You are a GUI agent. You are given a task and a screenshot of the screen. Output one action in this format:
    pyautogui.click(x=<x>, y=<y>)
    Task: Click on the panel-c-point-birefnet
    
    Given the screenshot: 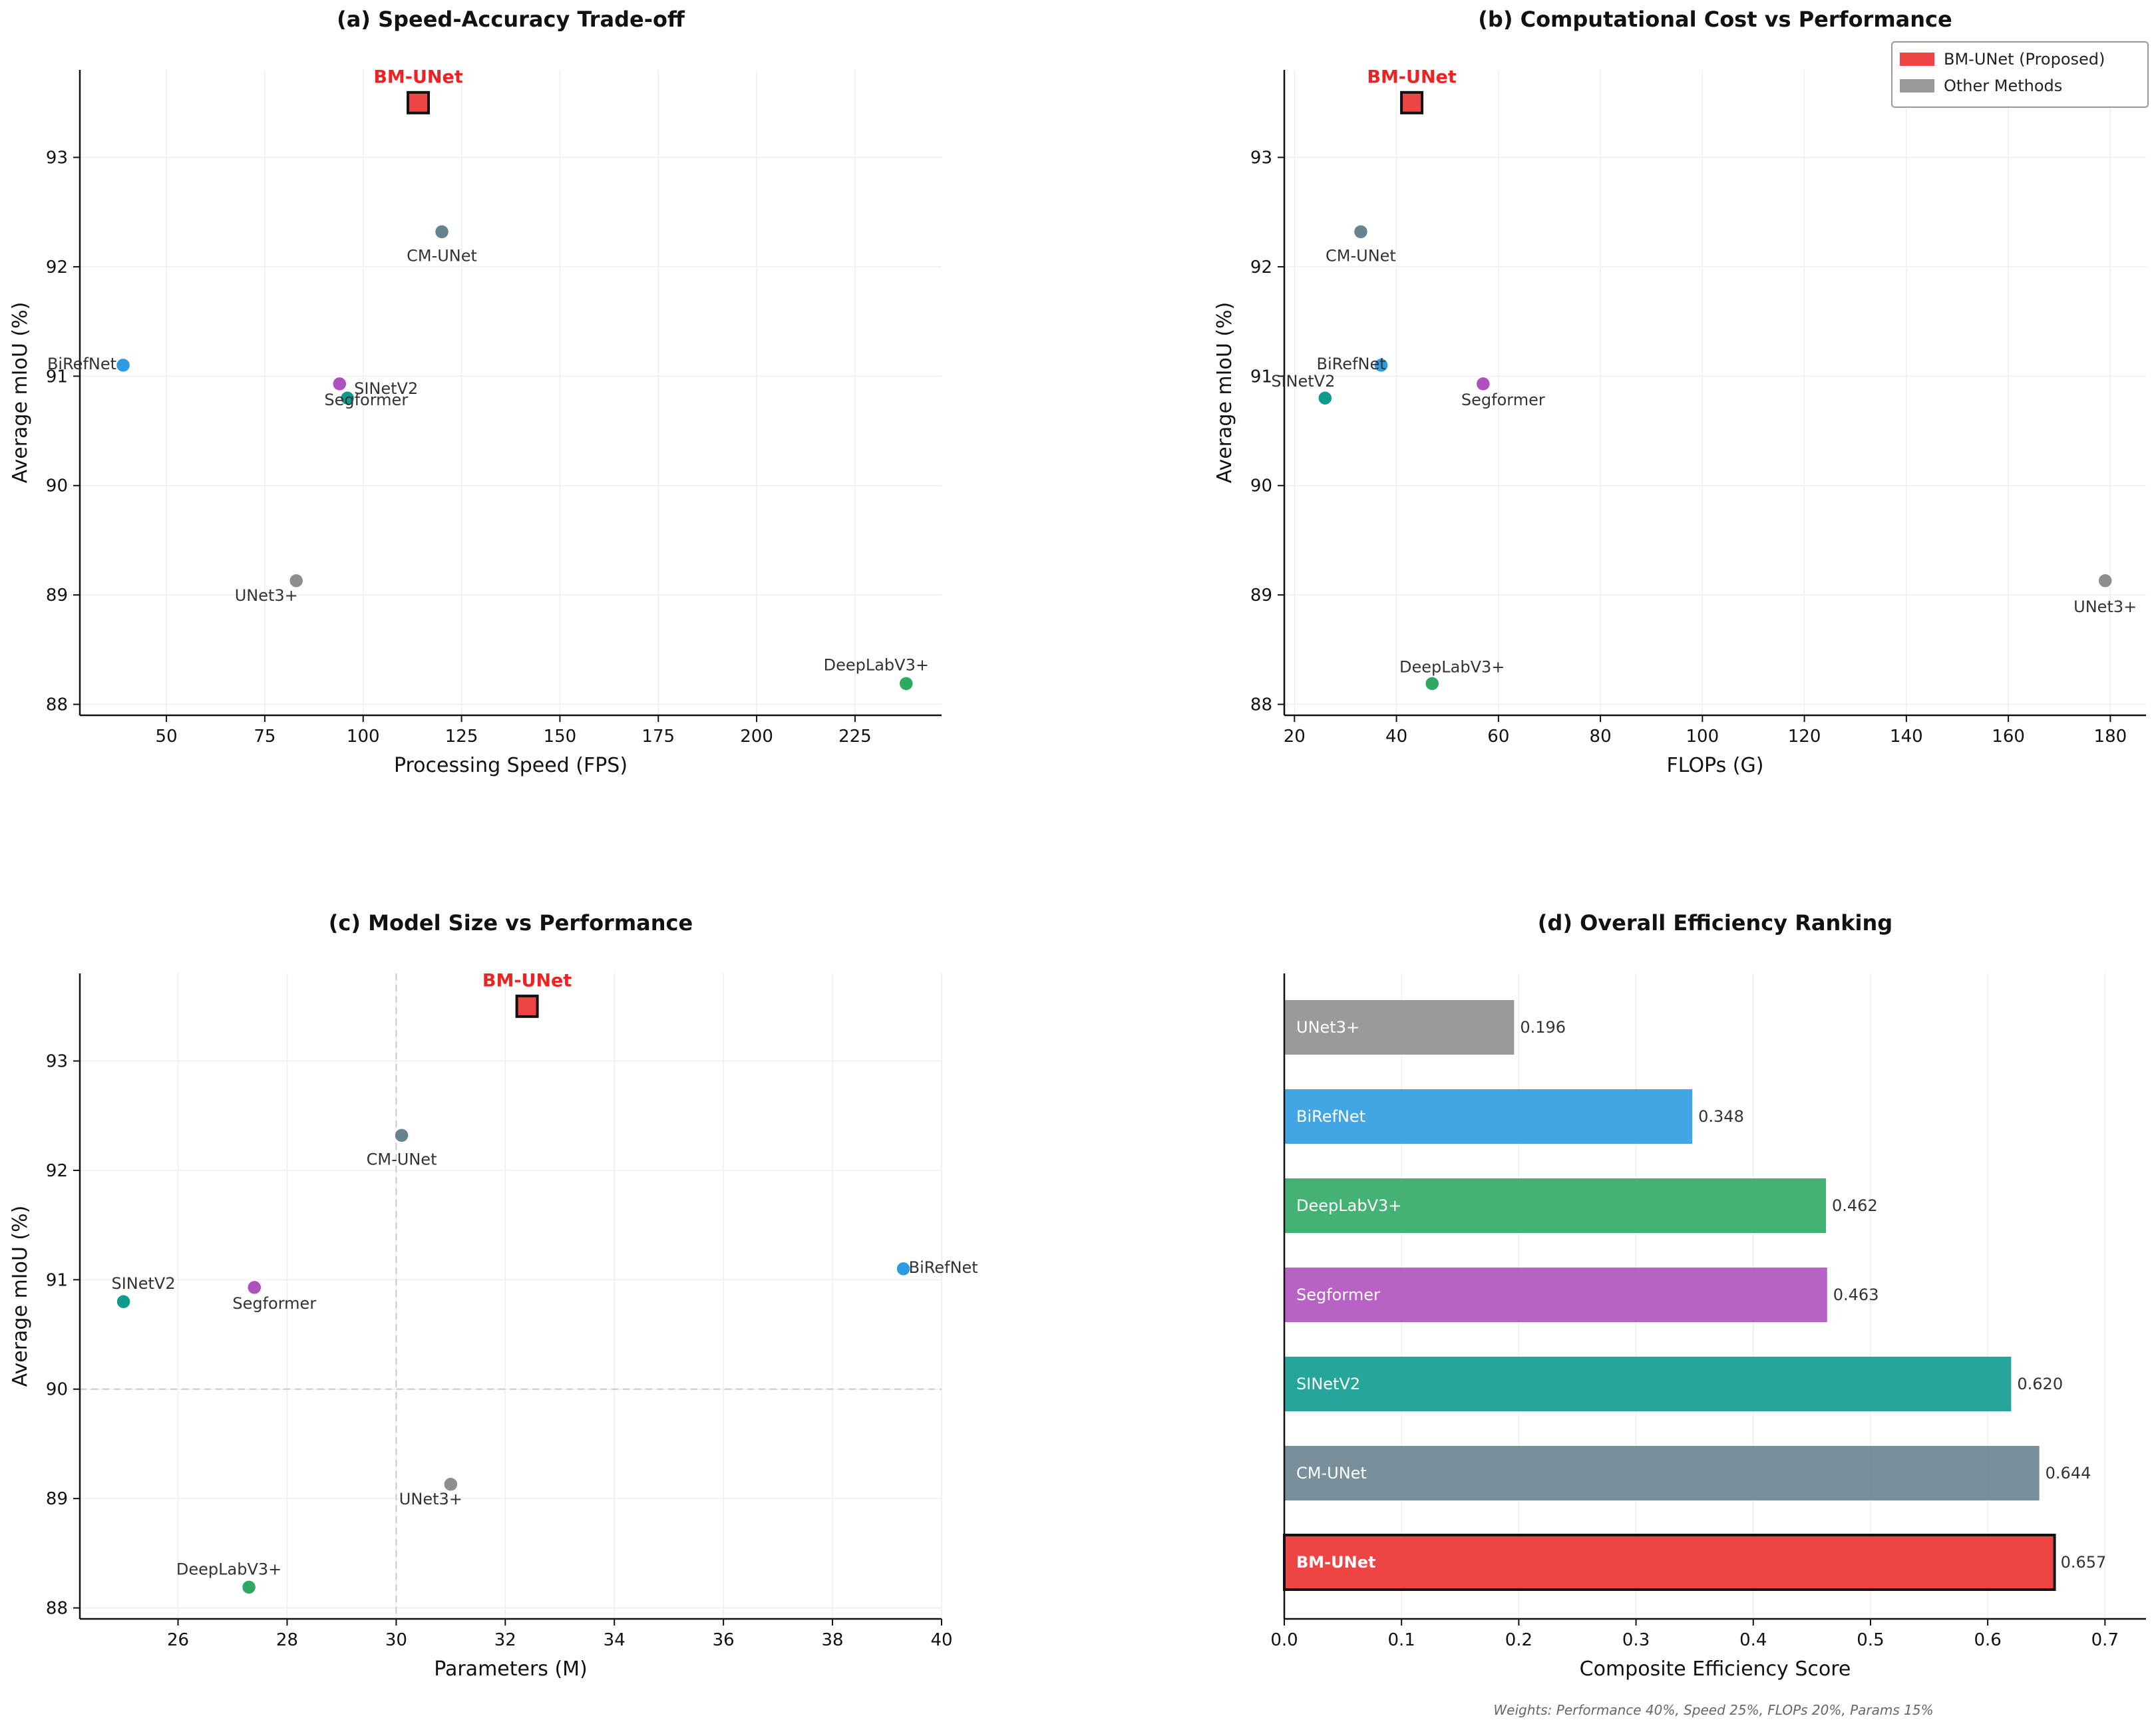 What is the action you would take?
    pyautogui.click(x=903, y=1269)
    